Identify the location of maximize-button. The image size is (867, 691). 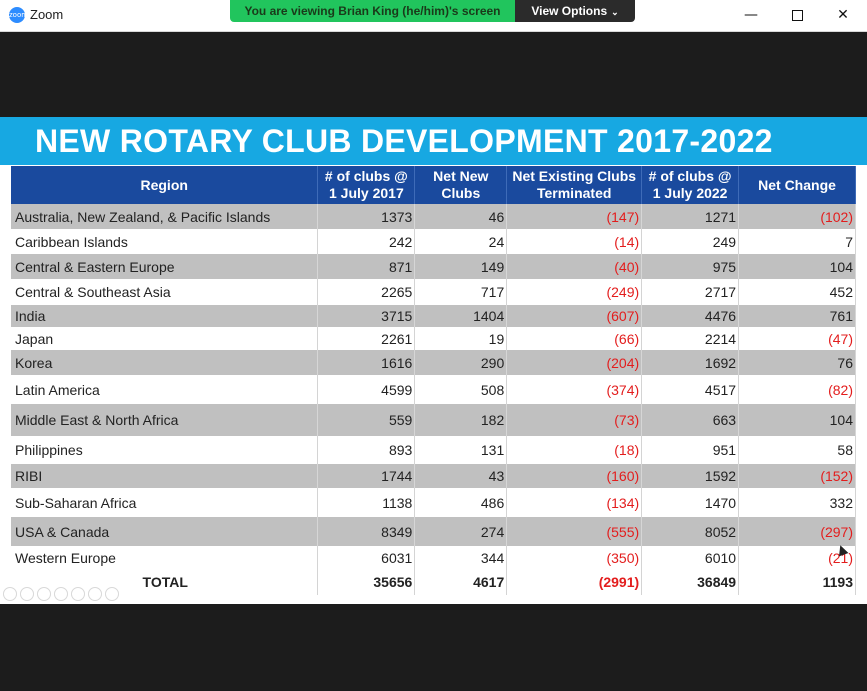
(797, 15).